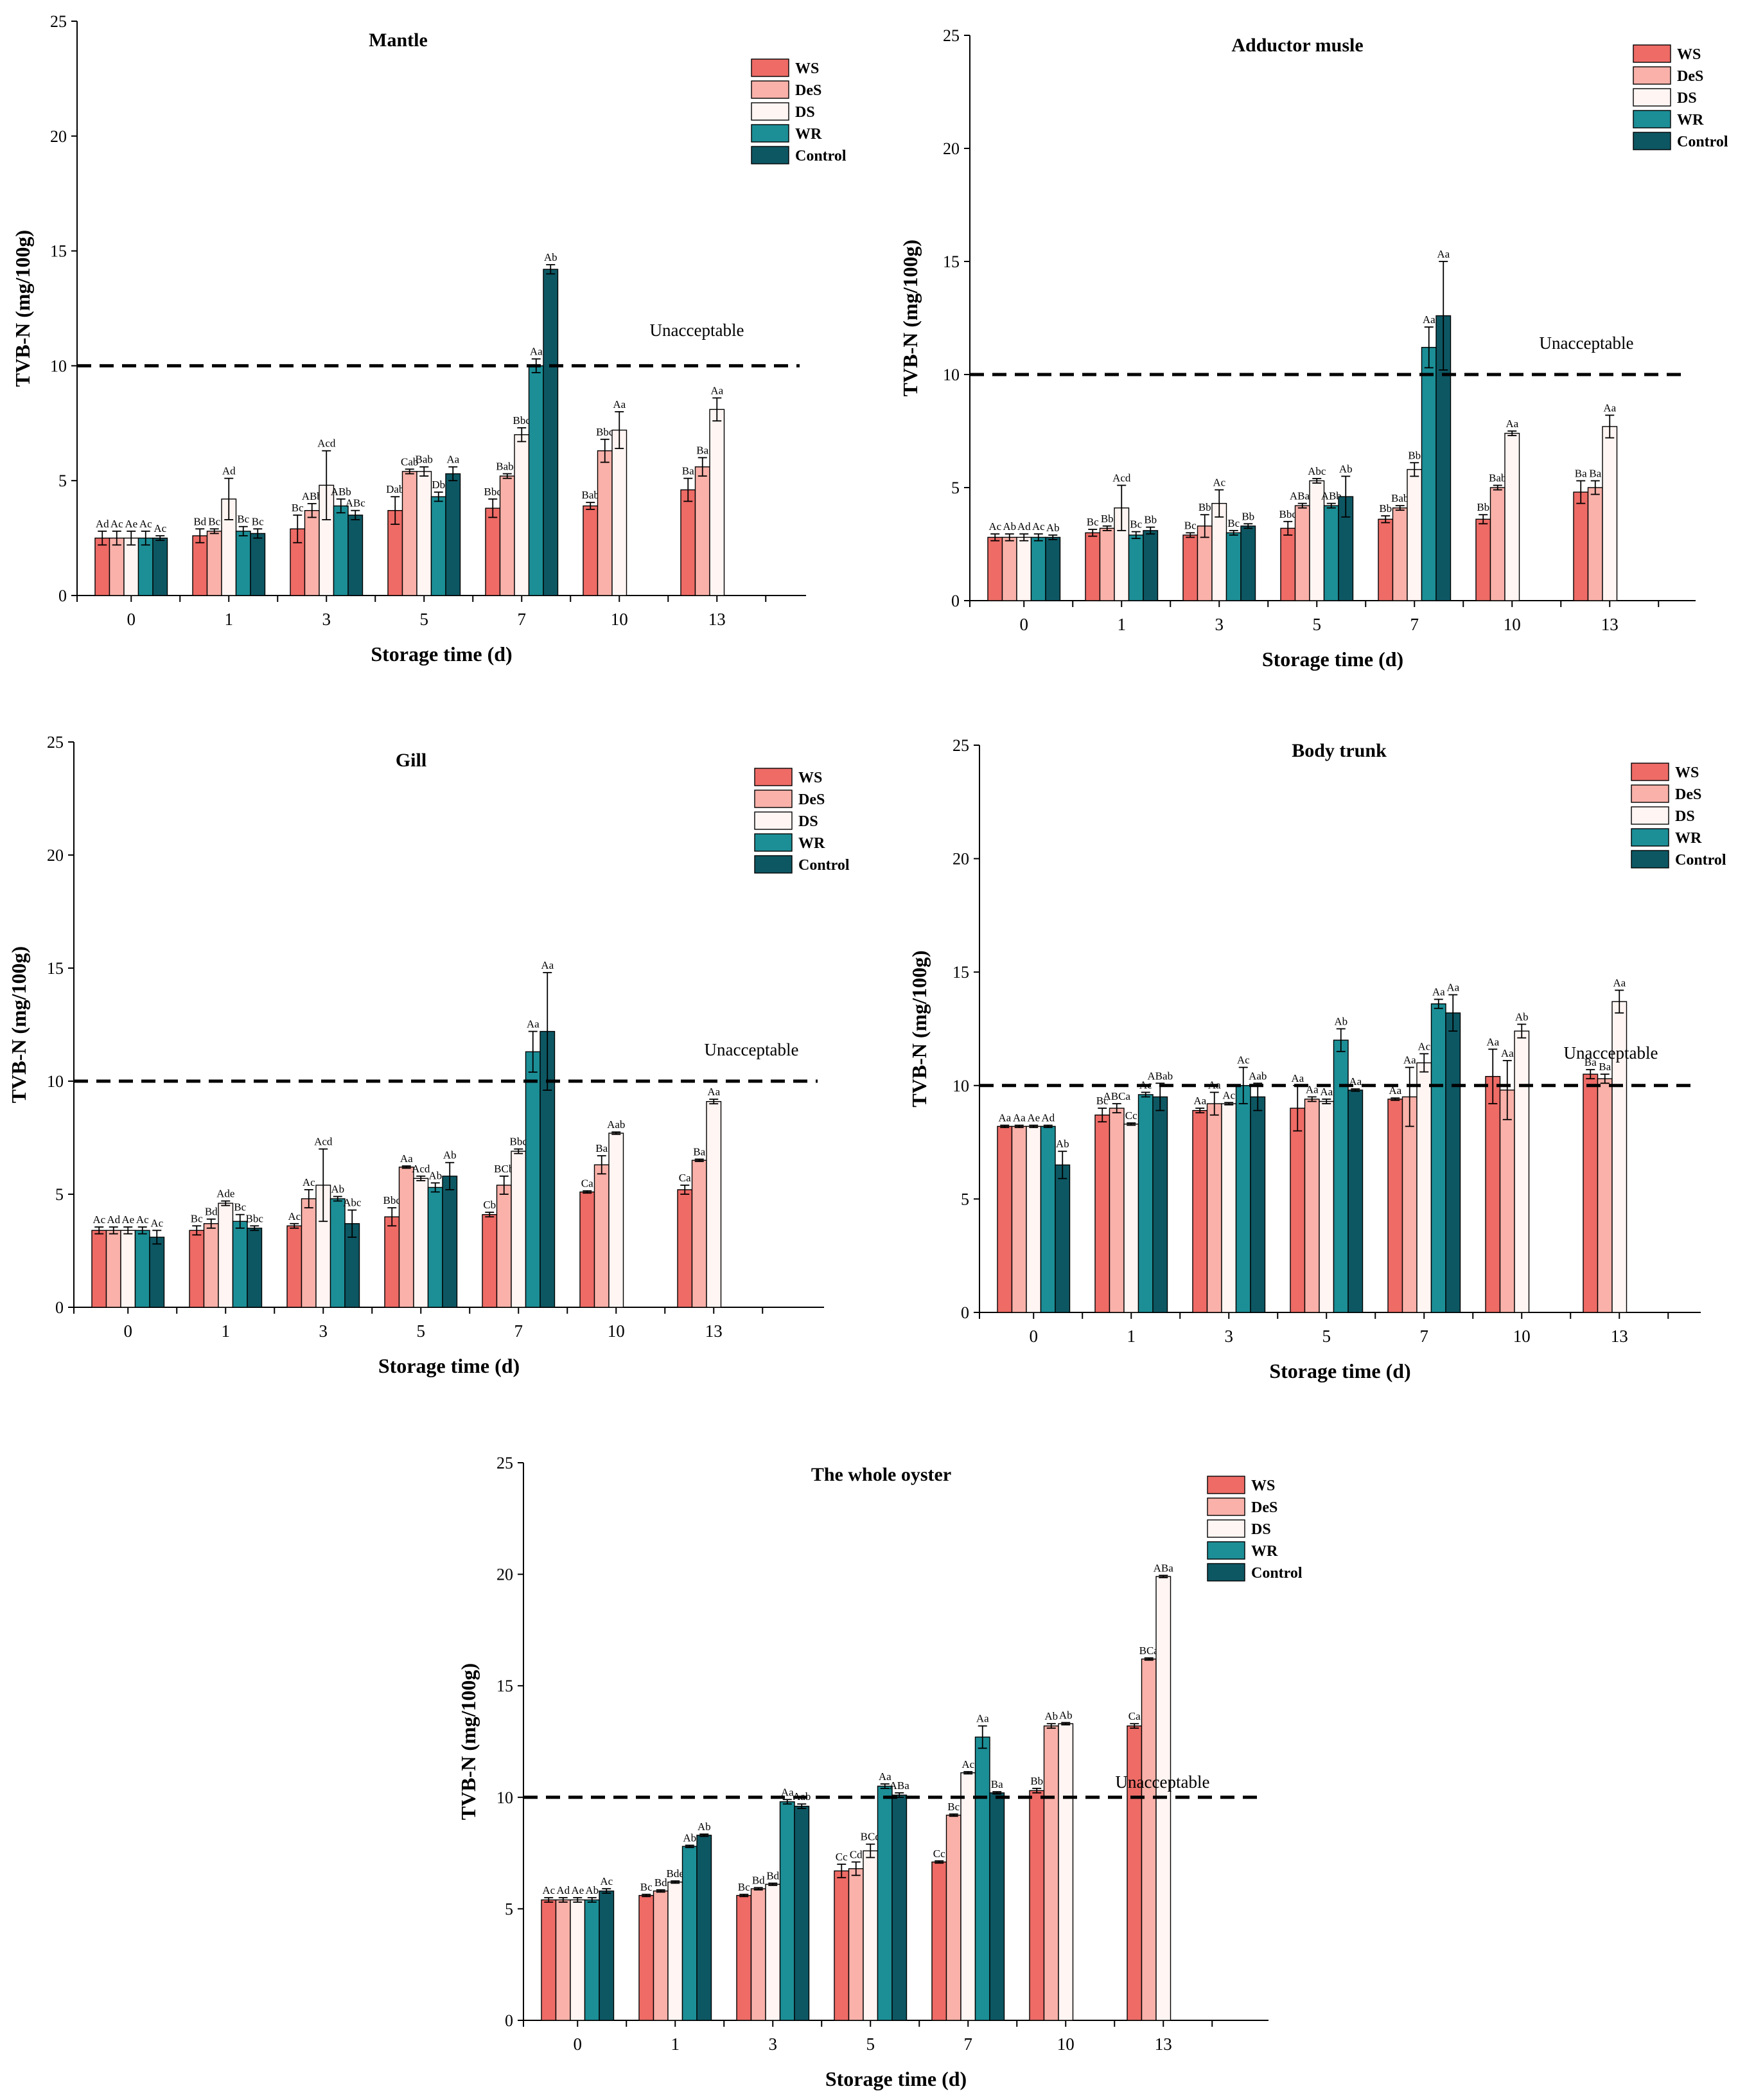  What do you see at coordinates (770, 89) in the screenshot?
I see `legend-swatch-des` at bounding box center [770, 89].